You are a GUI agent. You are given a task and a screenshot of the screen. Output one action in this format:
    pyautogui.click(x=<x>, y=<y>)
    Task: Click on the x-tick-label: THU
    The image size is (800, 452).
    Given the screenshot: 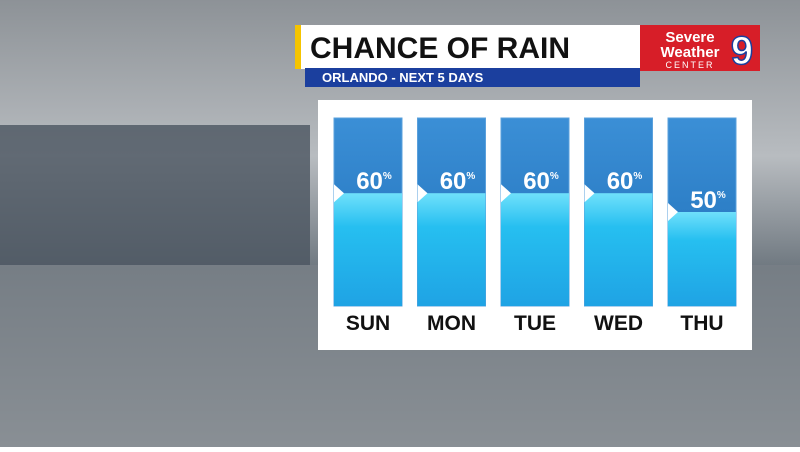 What is the action you would take?
    pyautogui.click(x=701, y=323)
    